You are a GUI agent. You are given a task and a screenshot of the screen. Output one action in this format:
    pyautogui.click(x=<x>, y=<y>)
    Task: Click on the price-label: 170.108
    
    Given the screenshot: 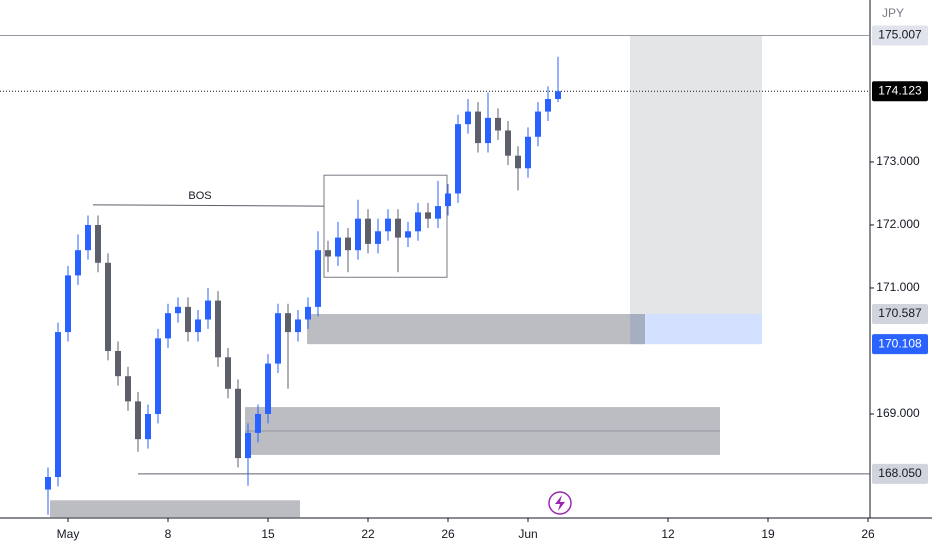 What is the action you would take?
    pyautogui.click(x=900, y=343)
    